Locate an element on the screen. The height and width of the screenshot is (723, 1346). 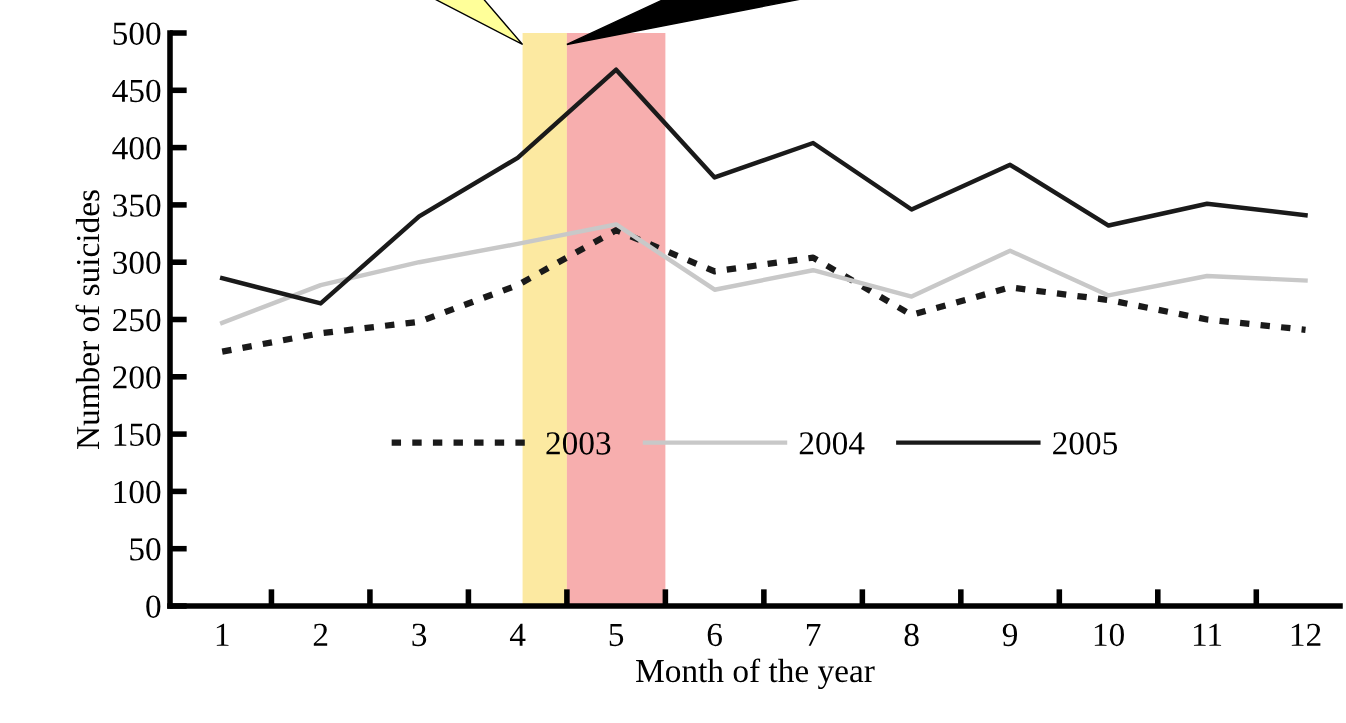
y-tick-label: 450 is located at coordinates (136, 91).